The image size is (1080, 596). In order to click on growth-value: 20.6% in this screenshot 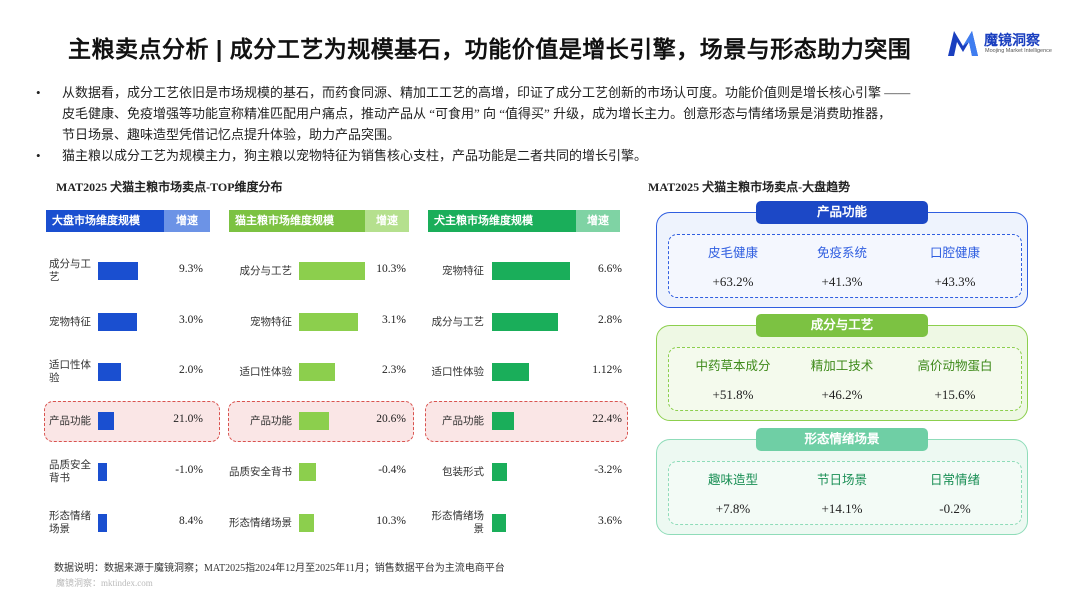, I will do `click(391, 419)`.